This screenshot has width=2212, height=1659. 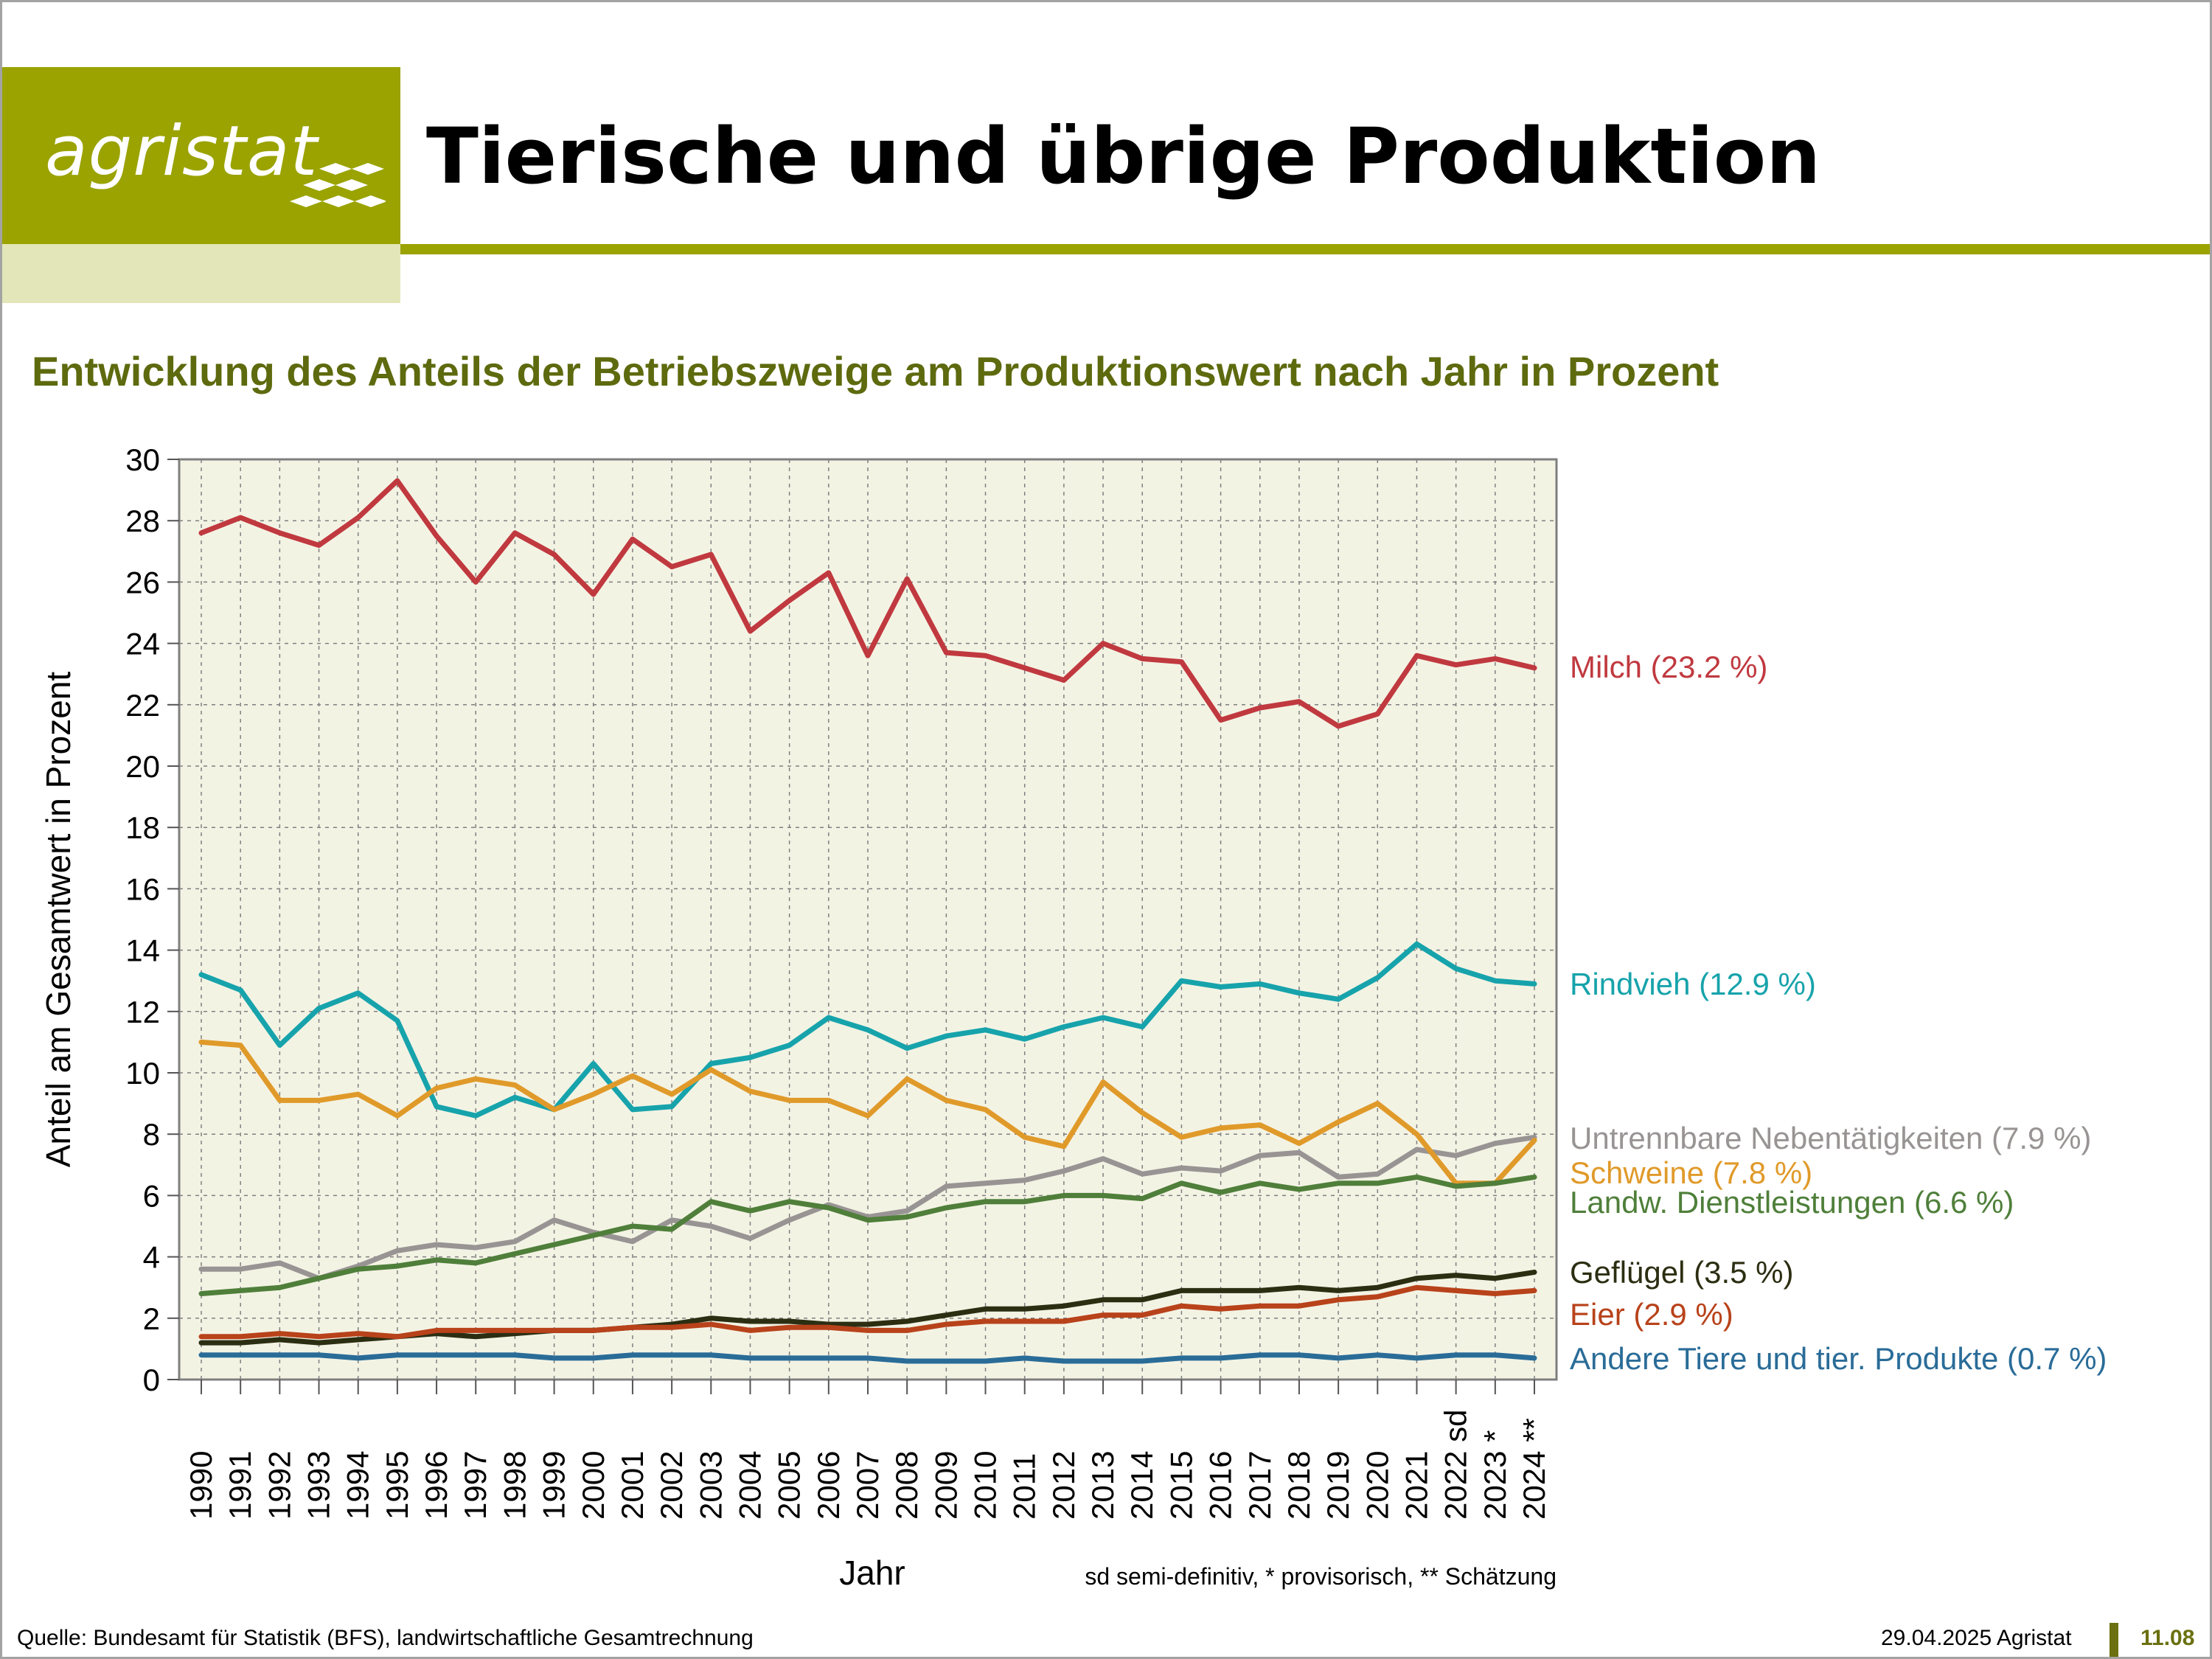 What do you see at coordinates (151, 1380) in the screenshot?
I see `y-tick-label: 0` at bounding box center [151, 1380].